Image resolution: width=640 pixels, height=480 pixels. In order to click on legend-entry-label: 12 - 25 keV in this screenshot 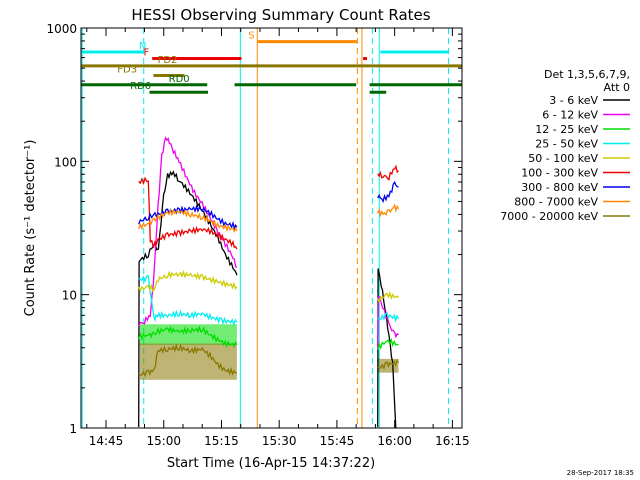, I will do `click(566, 129)`.